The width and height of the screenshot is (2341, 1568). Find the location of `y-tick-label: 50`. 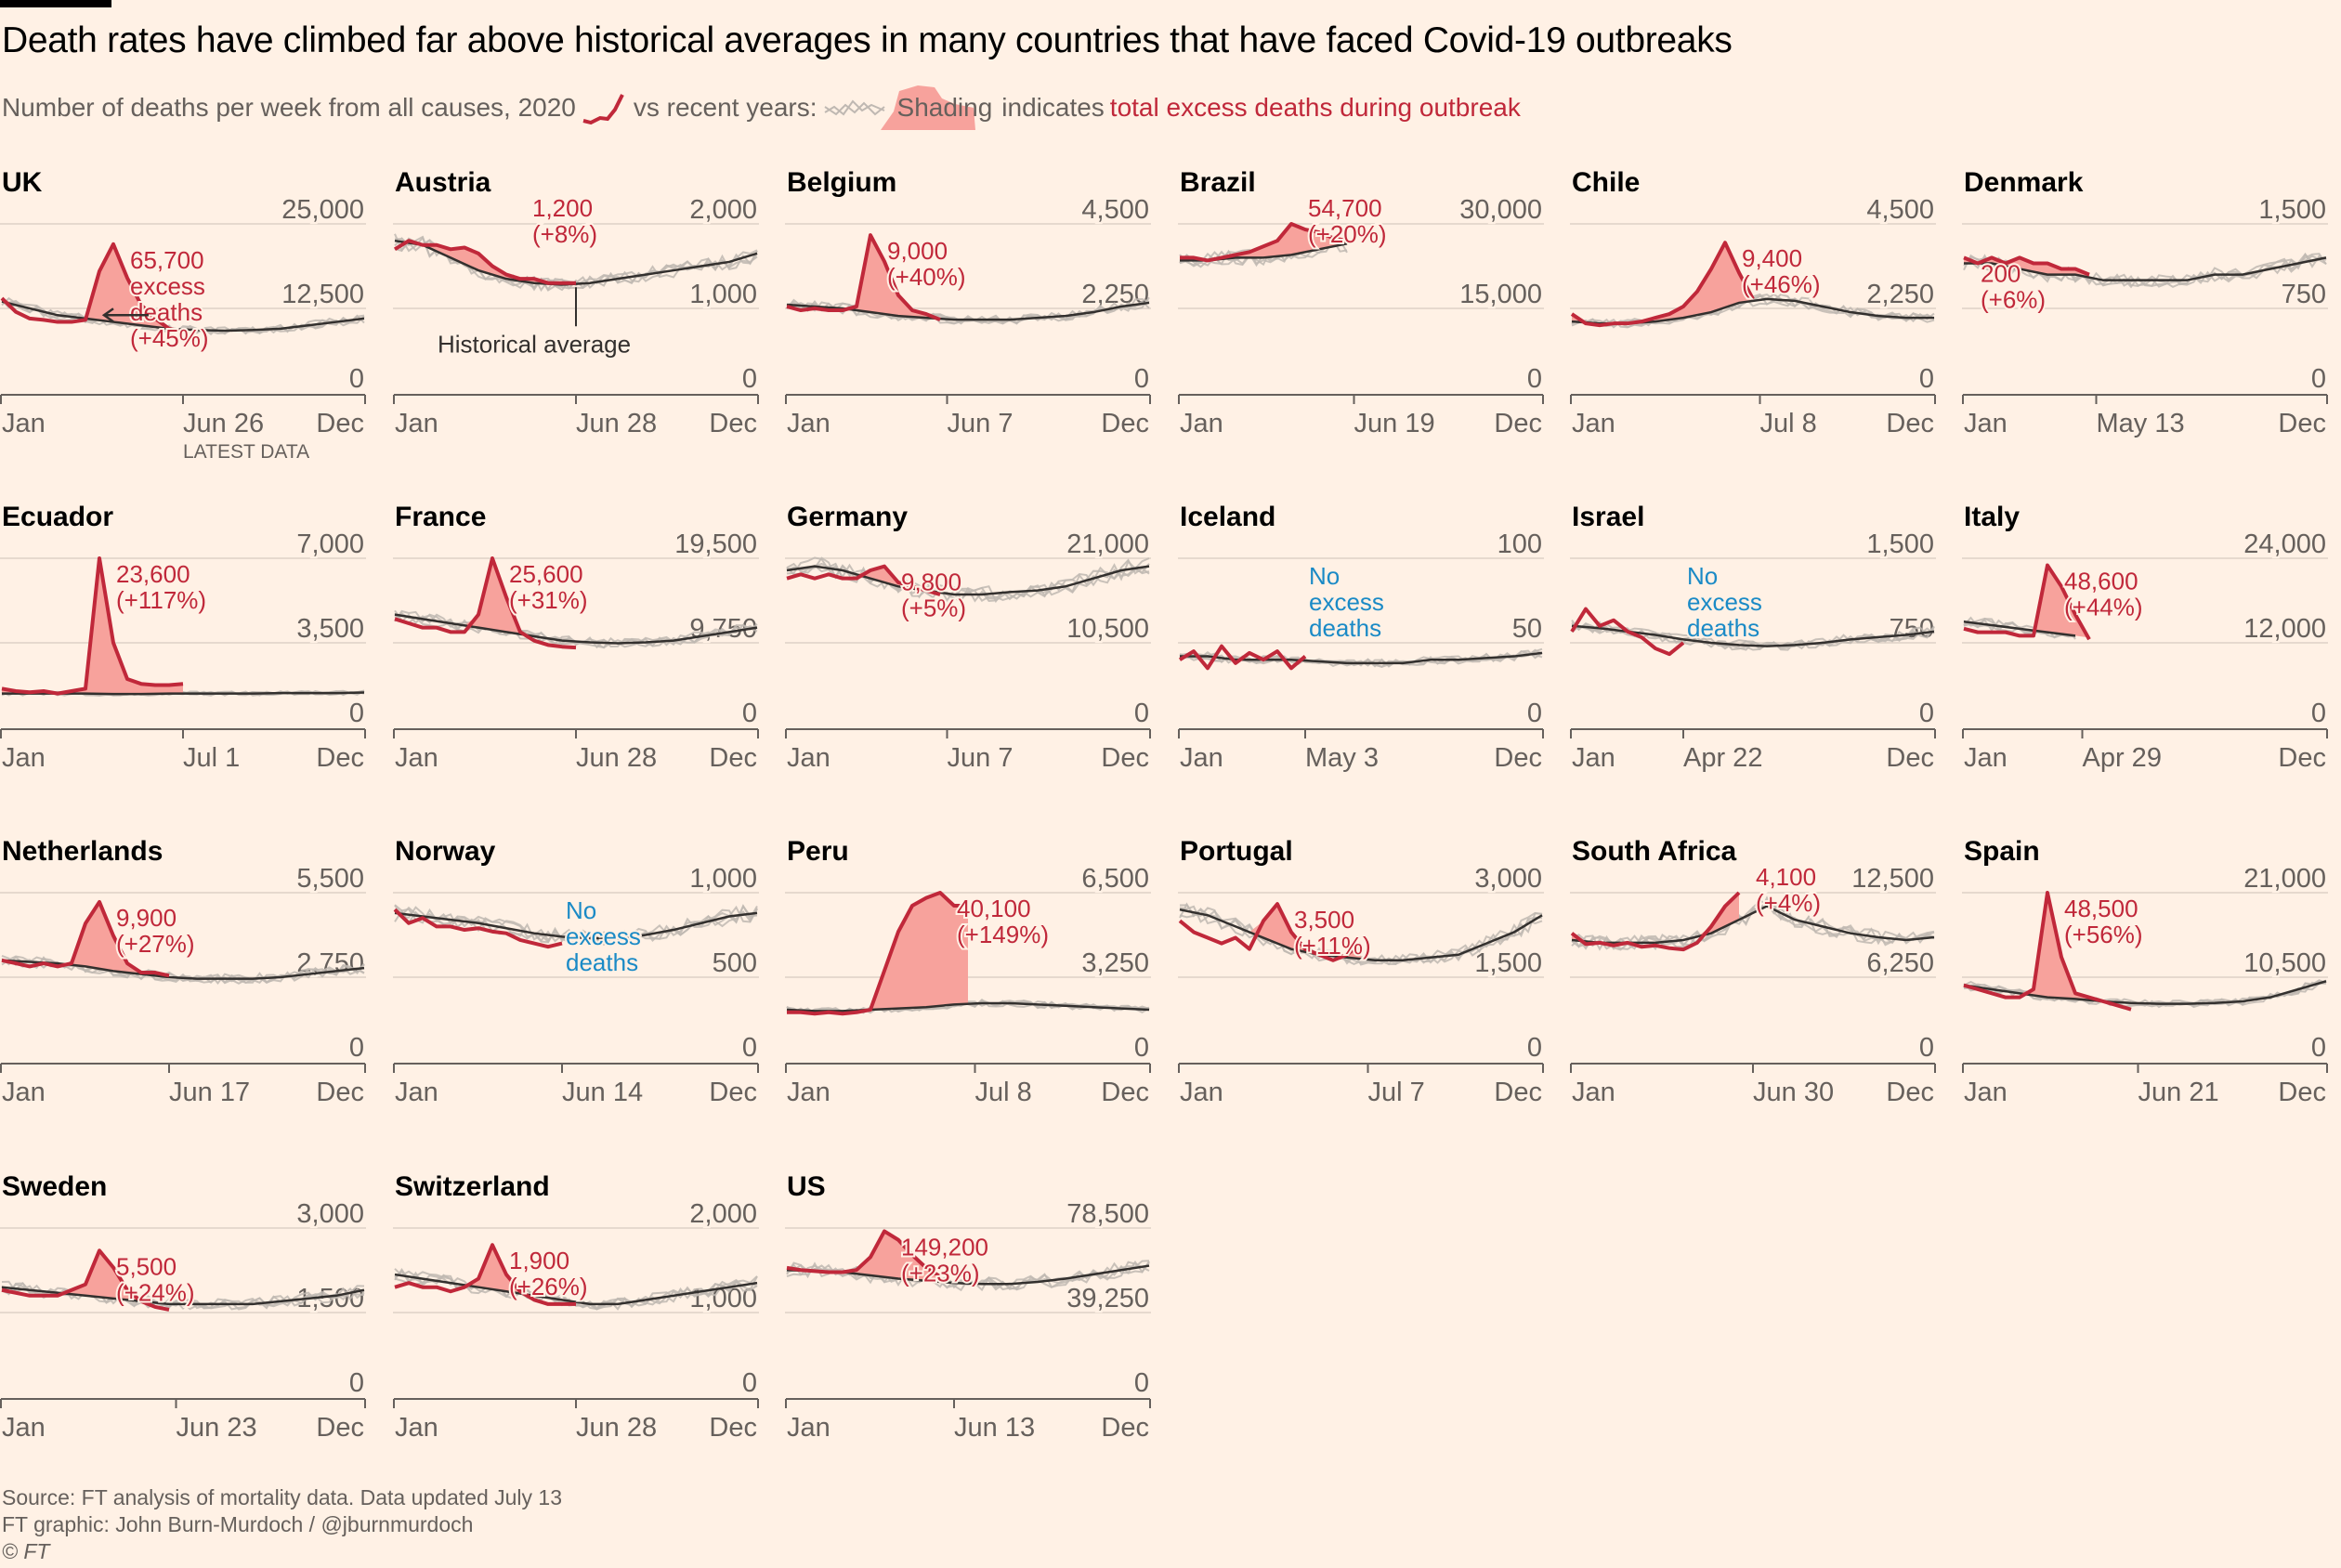

y-tick-label: 50 is located at coordinates (1527, 629).